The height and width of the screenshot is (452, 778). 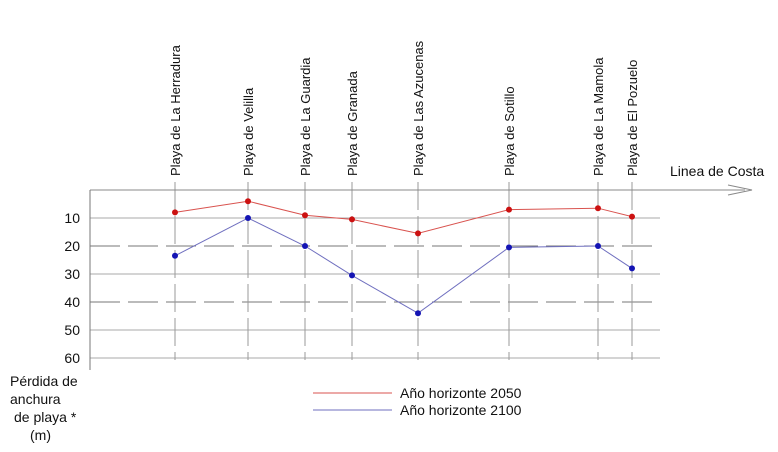 I want to click on coast-line-arrow, so click(x=740, y=190).